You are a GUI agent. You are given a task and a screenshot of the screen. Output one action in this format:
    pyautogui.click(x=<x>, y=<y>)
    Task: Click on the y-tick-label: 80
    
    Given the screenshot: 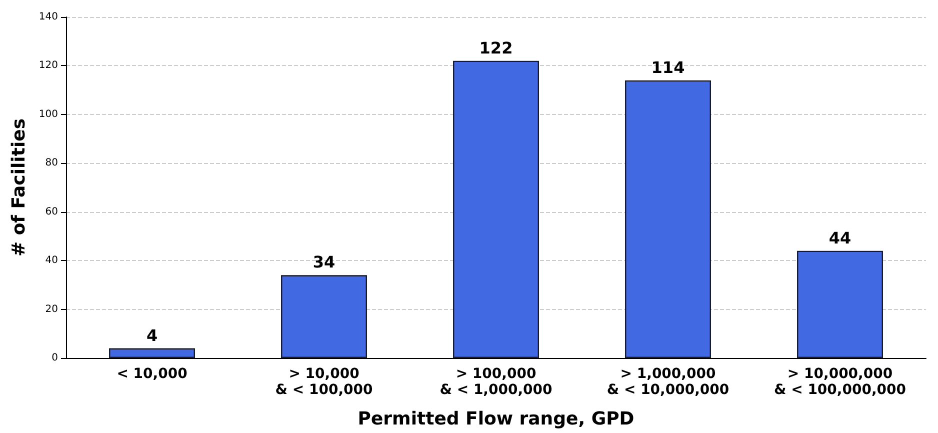 What is the action you would take?
    pyautogui.click(x=51, y=163)
    